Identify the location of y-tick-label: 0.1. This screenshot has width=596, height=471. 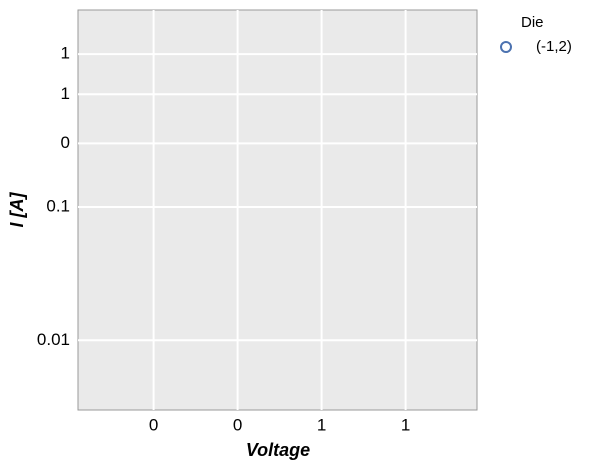
(58, 205).